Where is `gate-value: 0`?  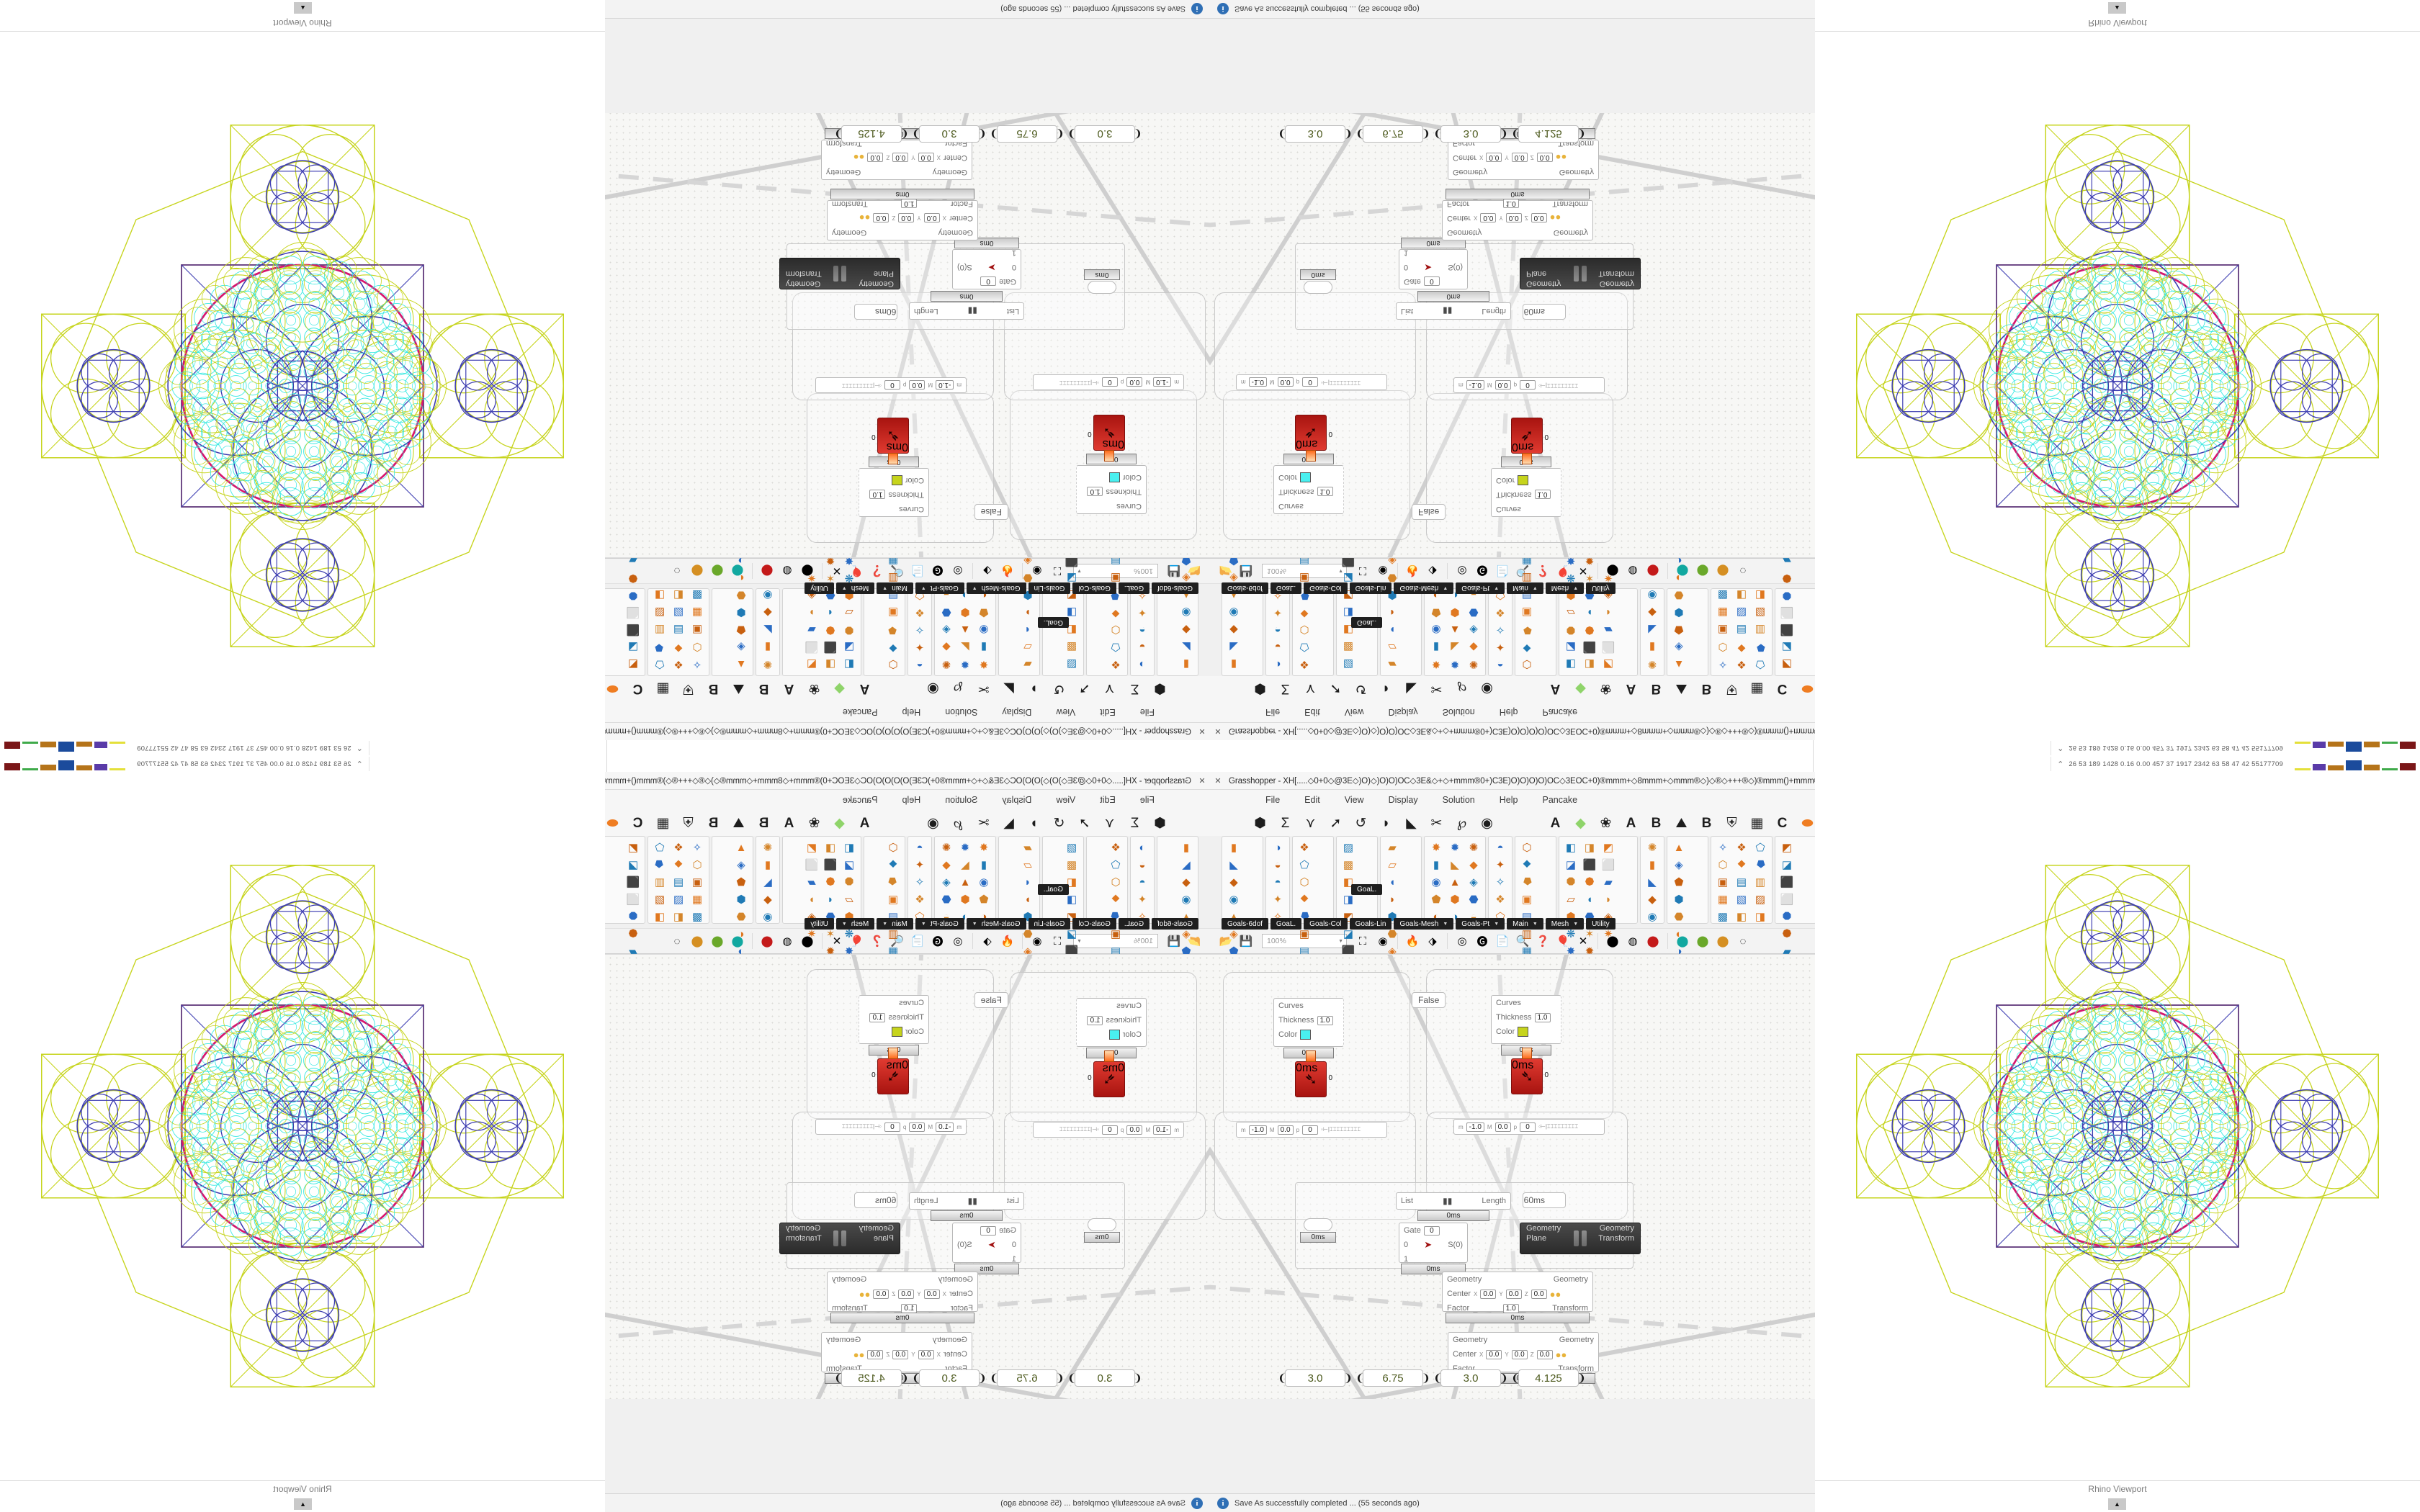
gate-value: 0 is located at coordinates (1431, 281).